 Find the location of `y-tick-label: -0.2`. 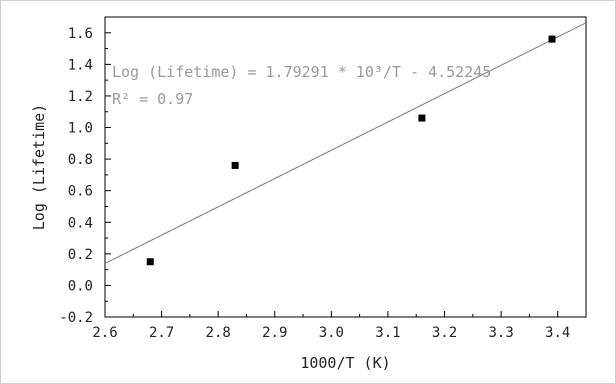

y-tick-label: -0.2 is located at coordinates (76, 318).